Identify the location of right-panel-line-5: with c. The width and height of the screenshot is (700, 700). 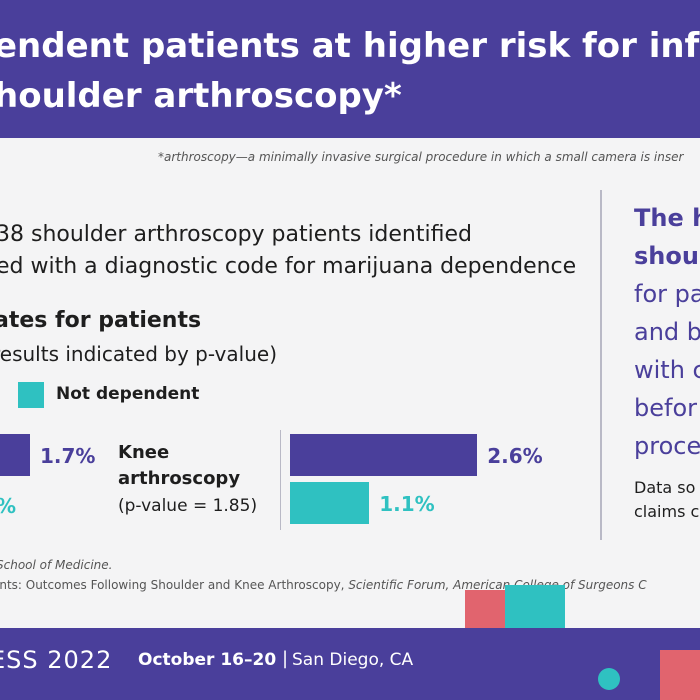
(667, 370).